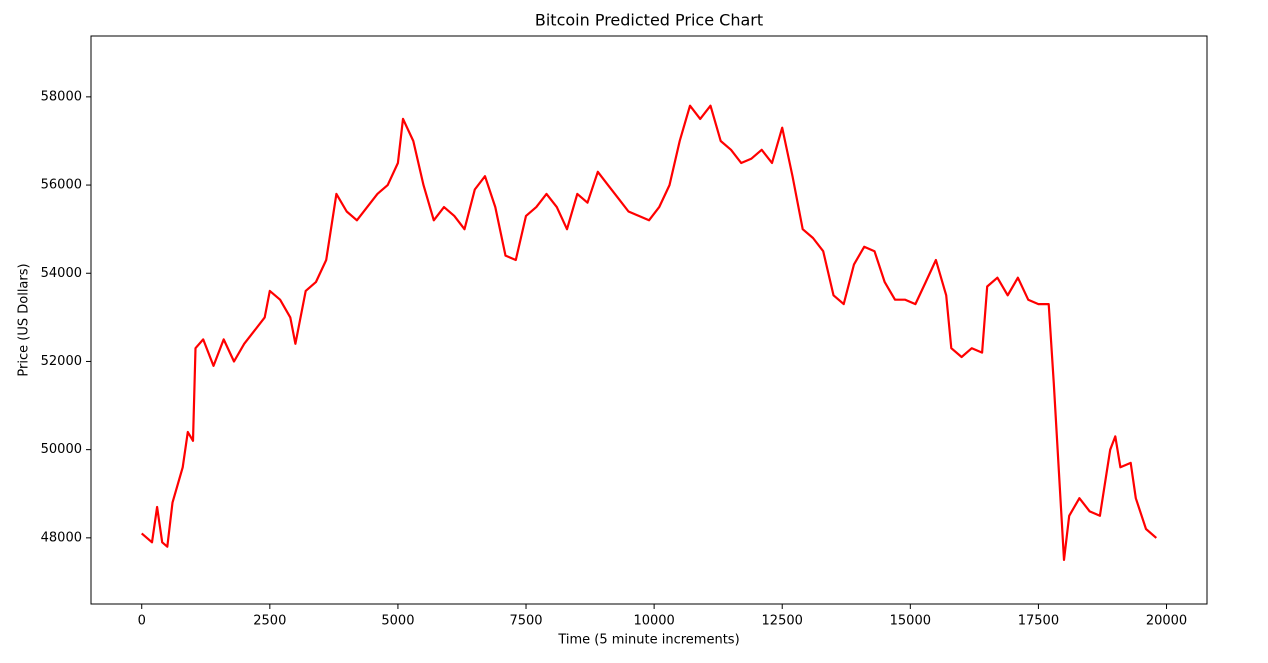  Describe the element at coordinates (61, 361) in the screenshot. I see `y-tick-label: 52000` at that location.